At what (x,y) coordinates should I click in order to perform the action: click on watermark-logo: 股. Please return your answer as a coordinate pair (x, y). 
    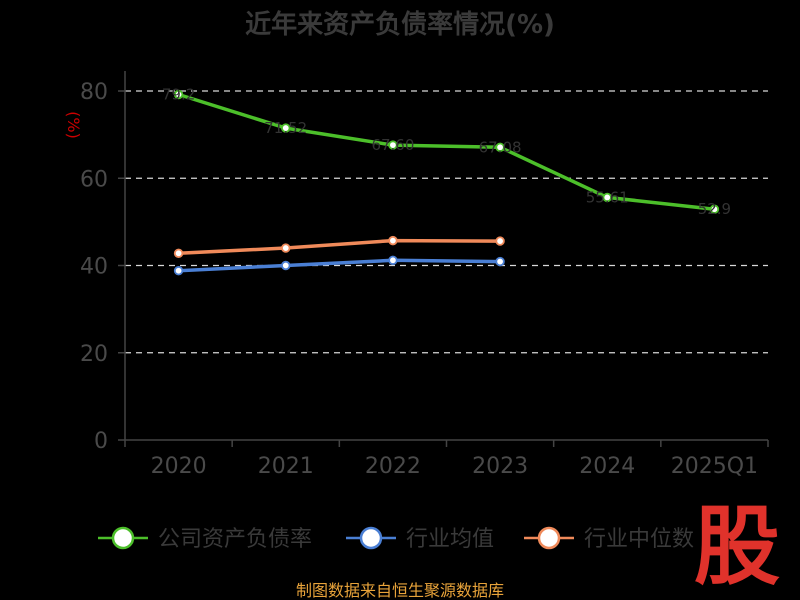
    Looking at the image, I should click on (737, 547).